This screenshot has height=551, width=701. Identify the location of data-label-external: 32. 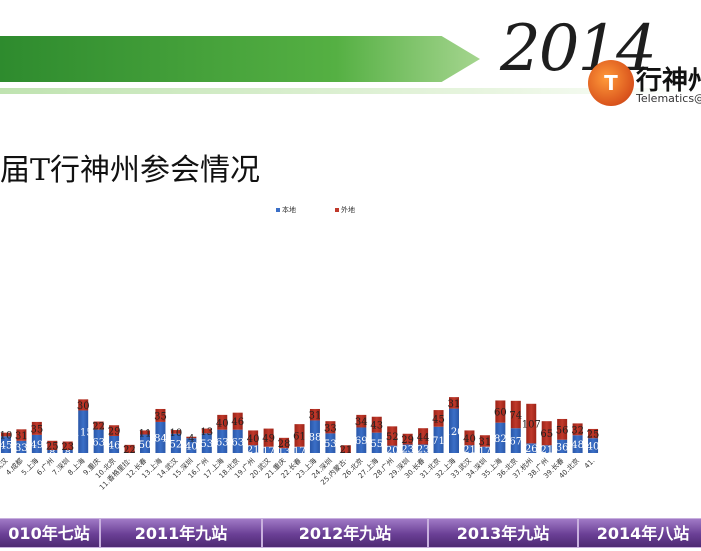
(577, 430).